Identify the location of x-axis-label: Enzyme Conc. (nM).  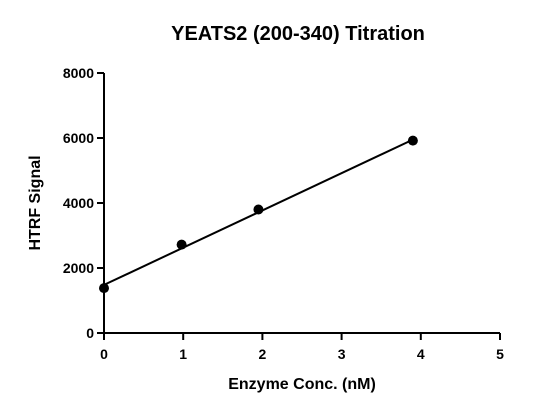
(302, 384).